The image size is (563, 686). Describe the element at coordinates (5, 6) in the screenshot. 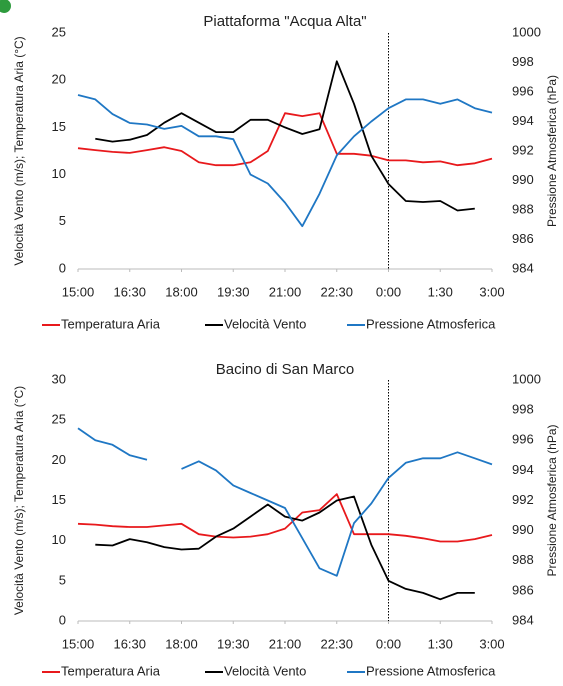

I see `app-icon` at that location.